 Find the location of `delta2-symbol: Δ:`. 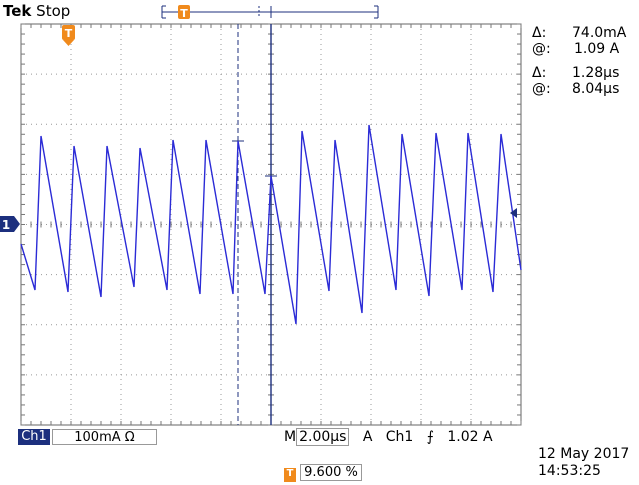

delta2-symbol: Δ: is located at coordinates (539, 73).